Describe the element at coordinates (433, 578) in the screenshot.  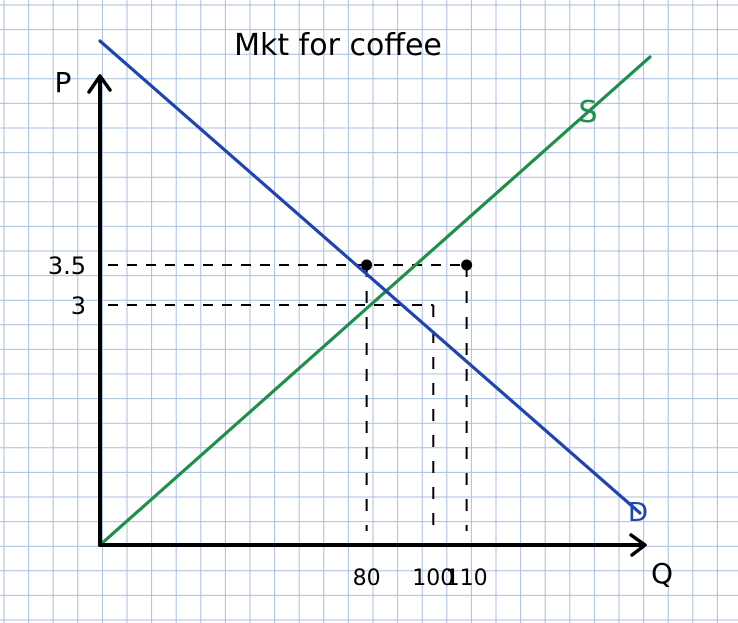
I see `x-tick-label: 100` at that location.